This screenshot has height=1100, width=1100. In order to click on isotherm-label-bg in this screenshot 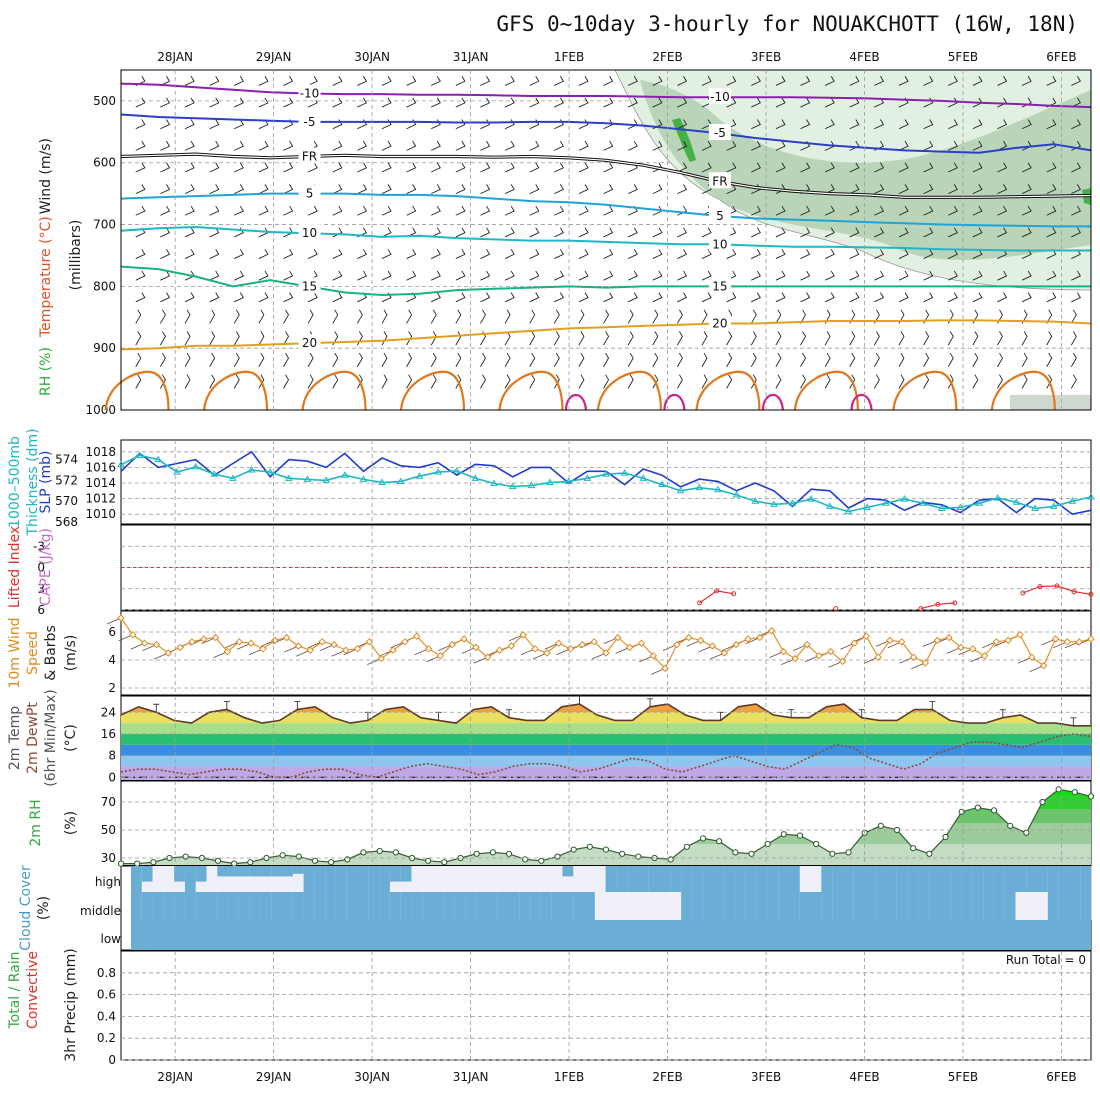, I will do `click(309, 92)`.